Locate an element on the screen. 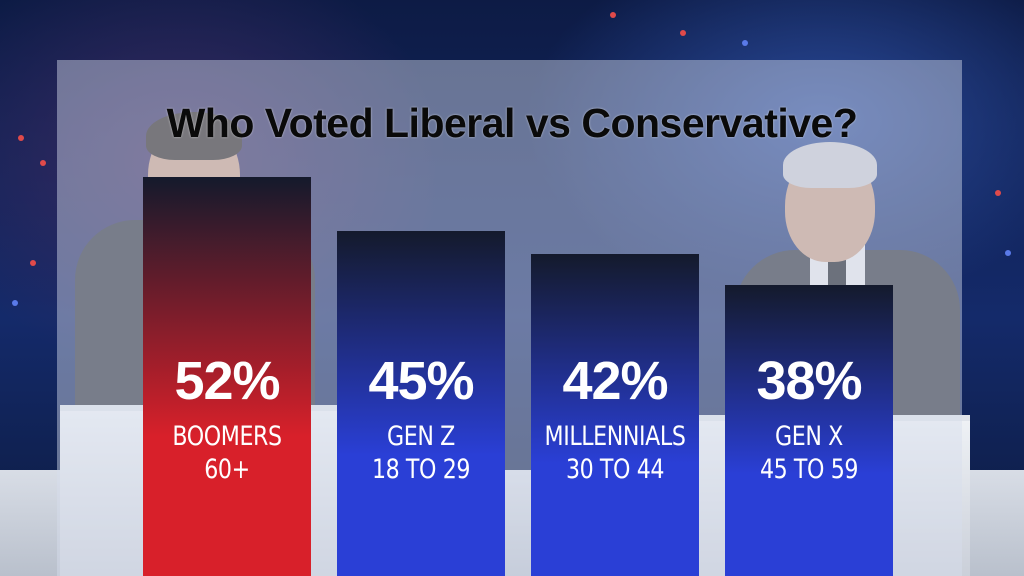  age-range: 60+ is located at coordinates (227, 469).